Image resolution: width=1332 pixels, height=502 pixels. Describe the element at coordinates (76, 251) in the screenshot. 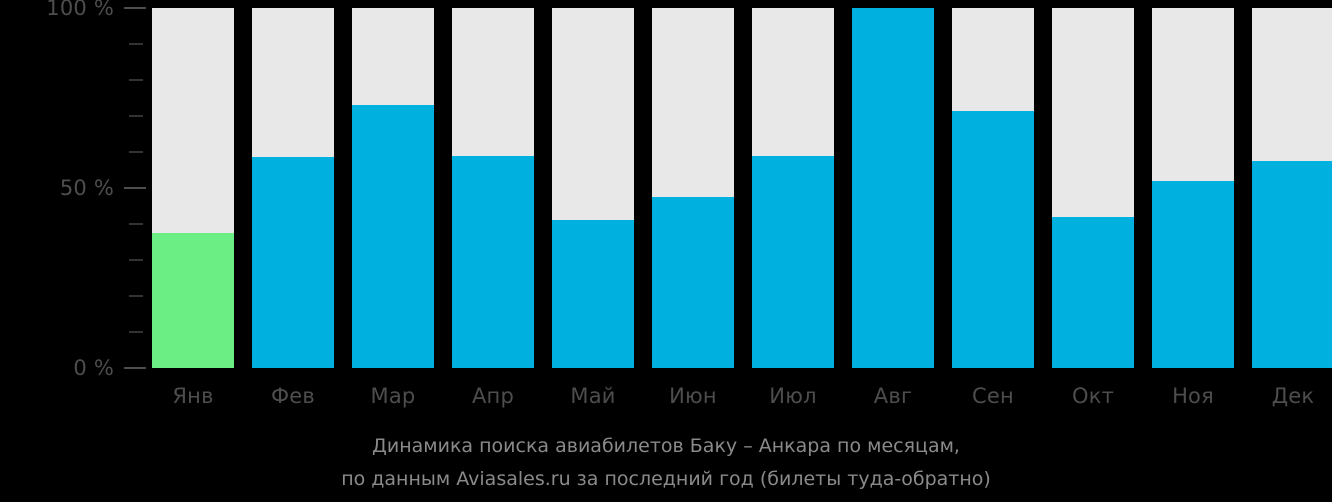

I see `y-axis: 0 % 50 % 100 %` at that location.